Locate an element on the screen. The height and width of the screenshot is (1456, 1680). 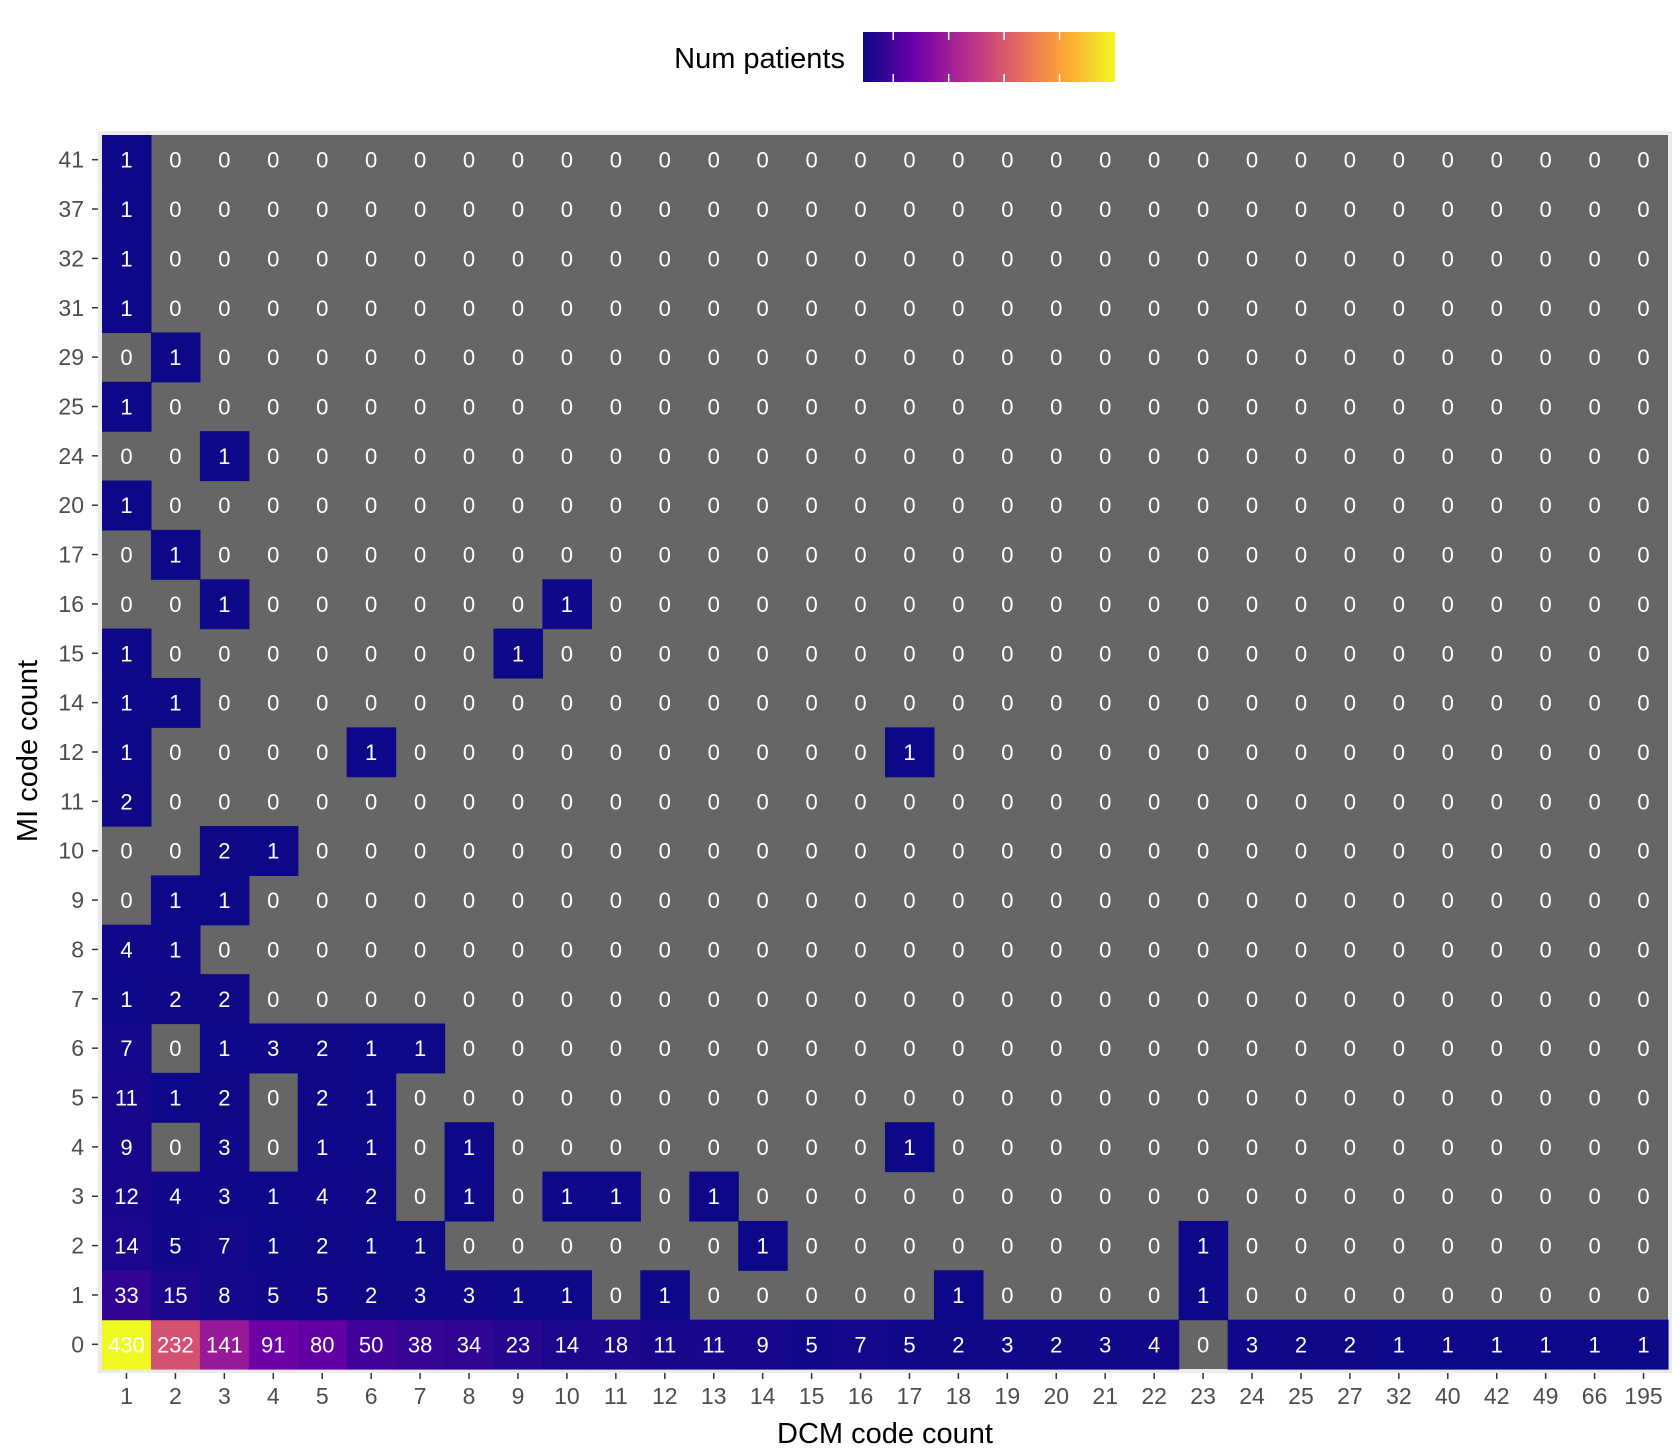
cell-value-label: 3 is located at coordinates (273, 1048).